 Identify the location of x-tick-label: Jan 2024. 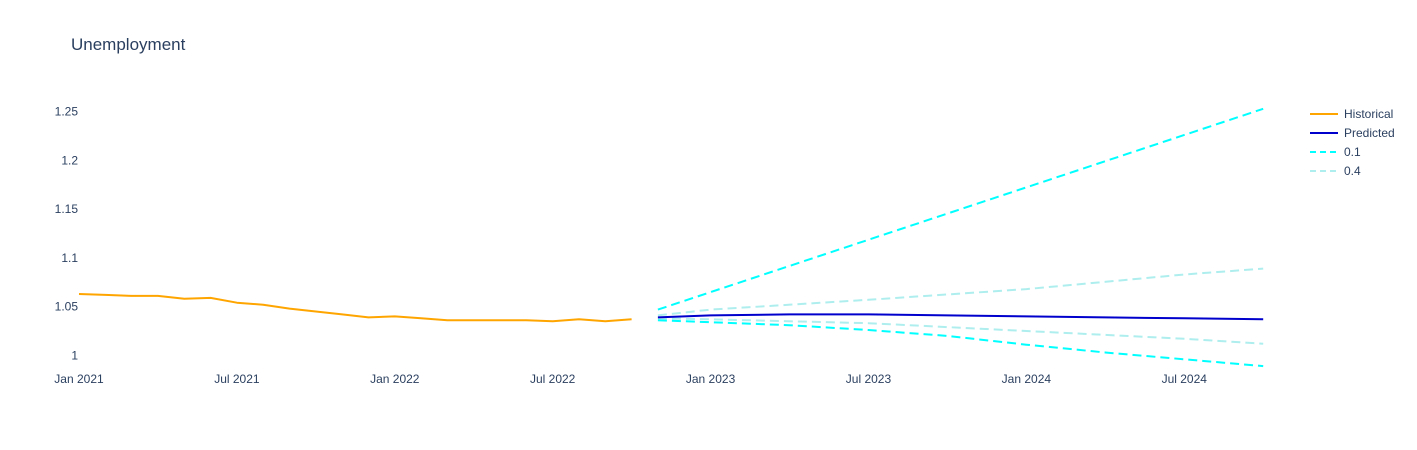
(1027, 379).